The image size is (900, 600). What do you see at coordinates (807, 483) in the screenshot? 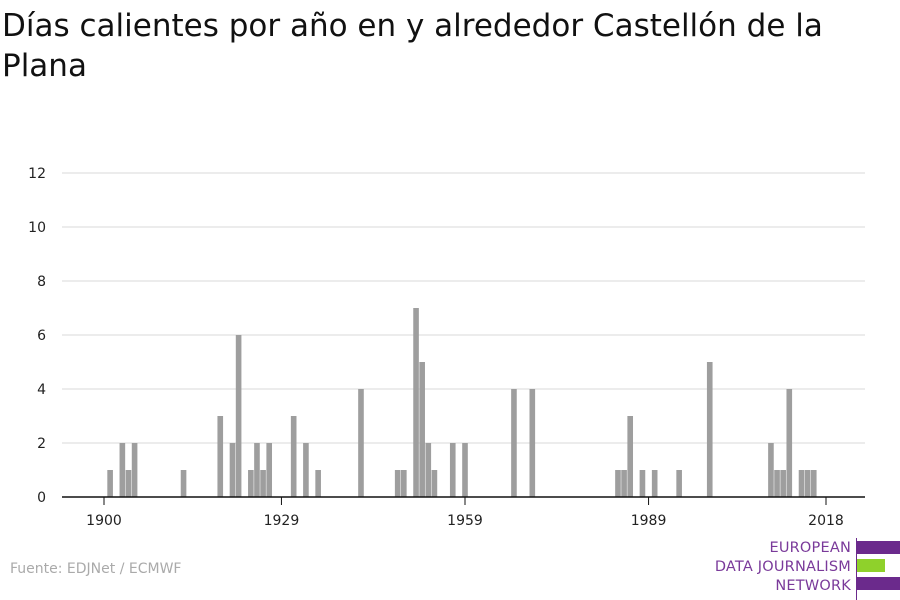
I see `bar-2015` at bounding box center [807, 483].